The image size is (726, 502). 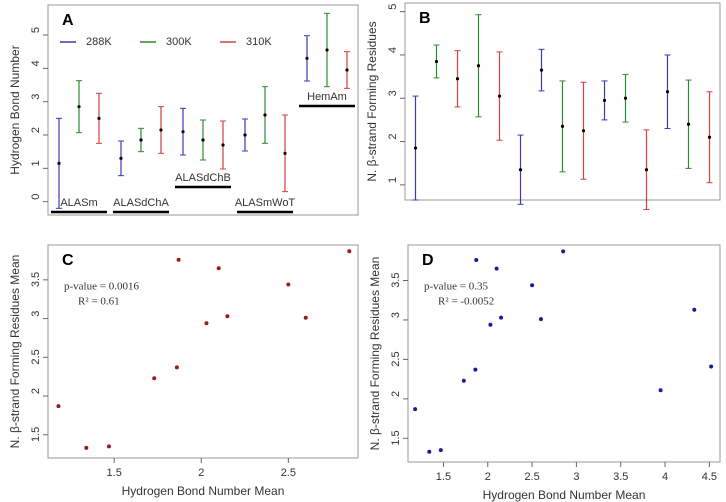 What do you see at coordinates (396, 358) in the screenshot?
I see `y-tick-label: 2.5` at bounding box center [396, 358].